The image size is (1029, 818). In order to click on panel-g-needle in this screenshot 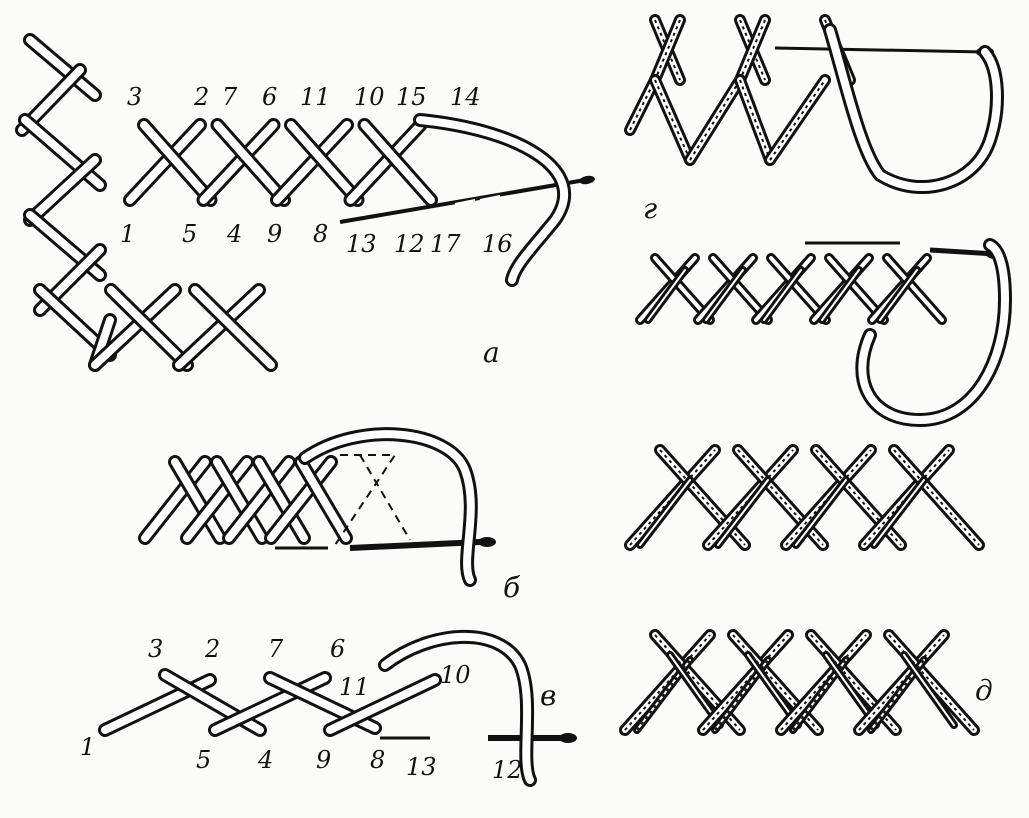, I will do `click(889, 109)`.